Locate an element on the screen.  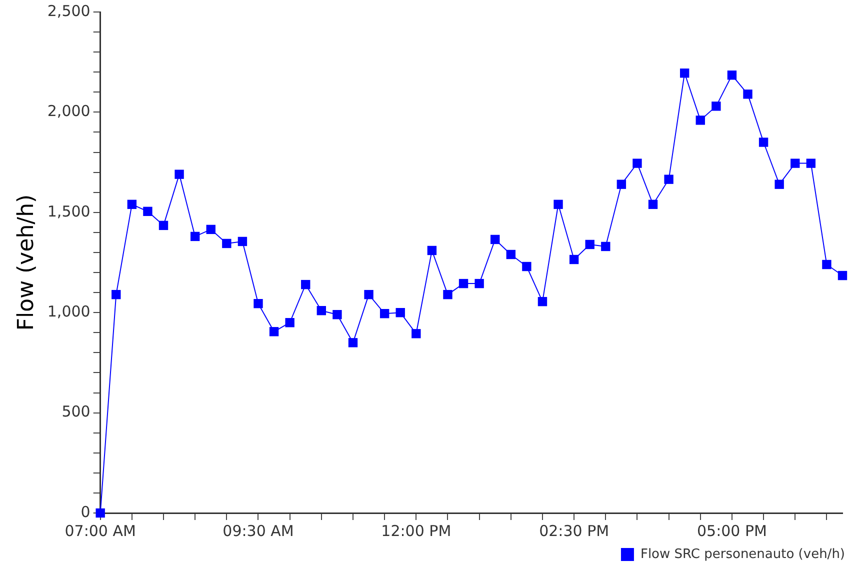
y-tick-label: 2,000 is located at coordinates (68, 111).